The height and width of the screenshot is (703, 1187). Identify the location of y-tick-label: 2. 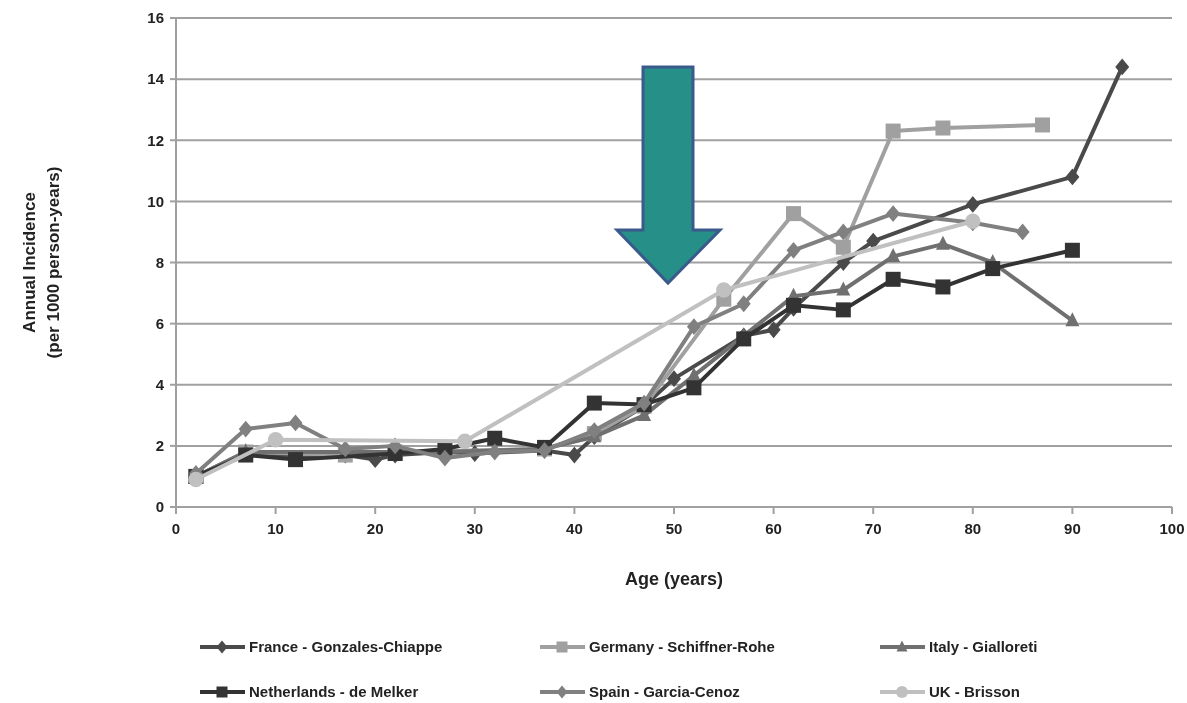
(159, 446).